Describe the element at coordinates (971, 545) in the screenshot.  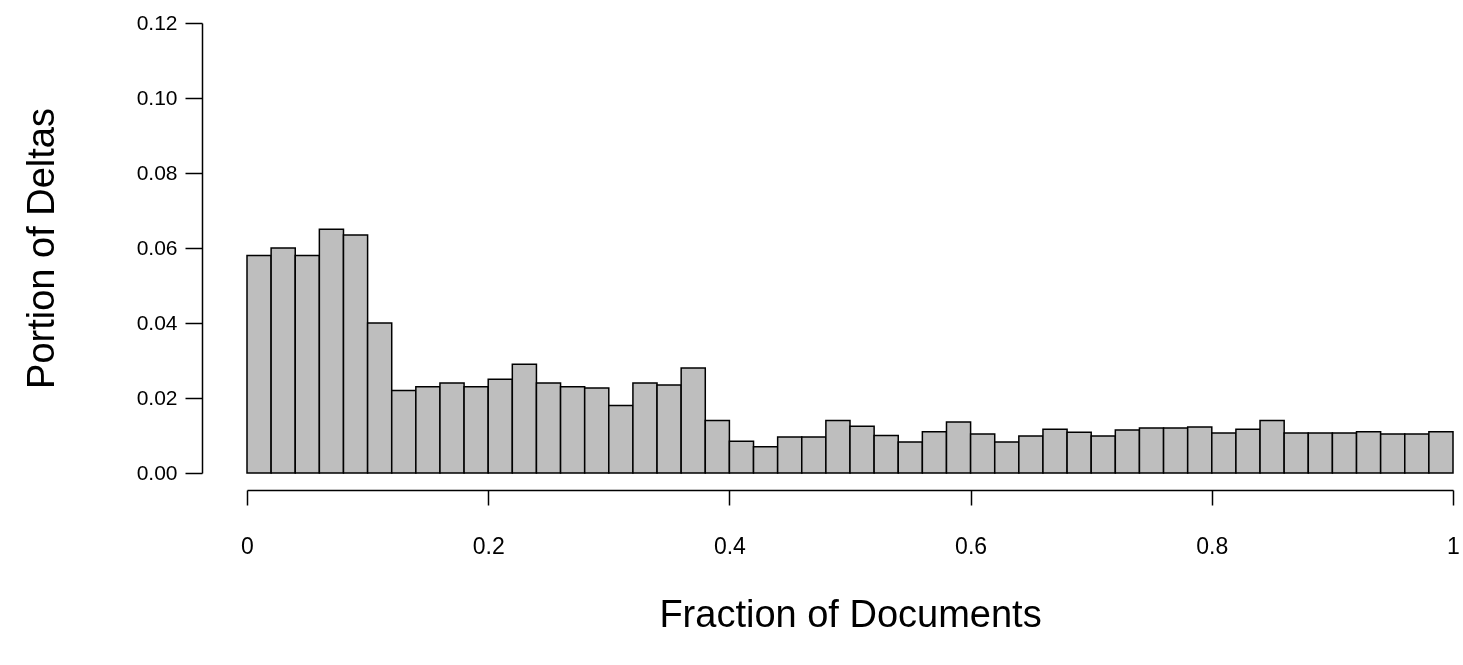
I see `x-tick-label: 0.6` at that location.